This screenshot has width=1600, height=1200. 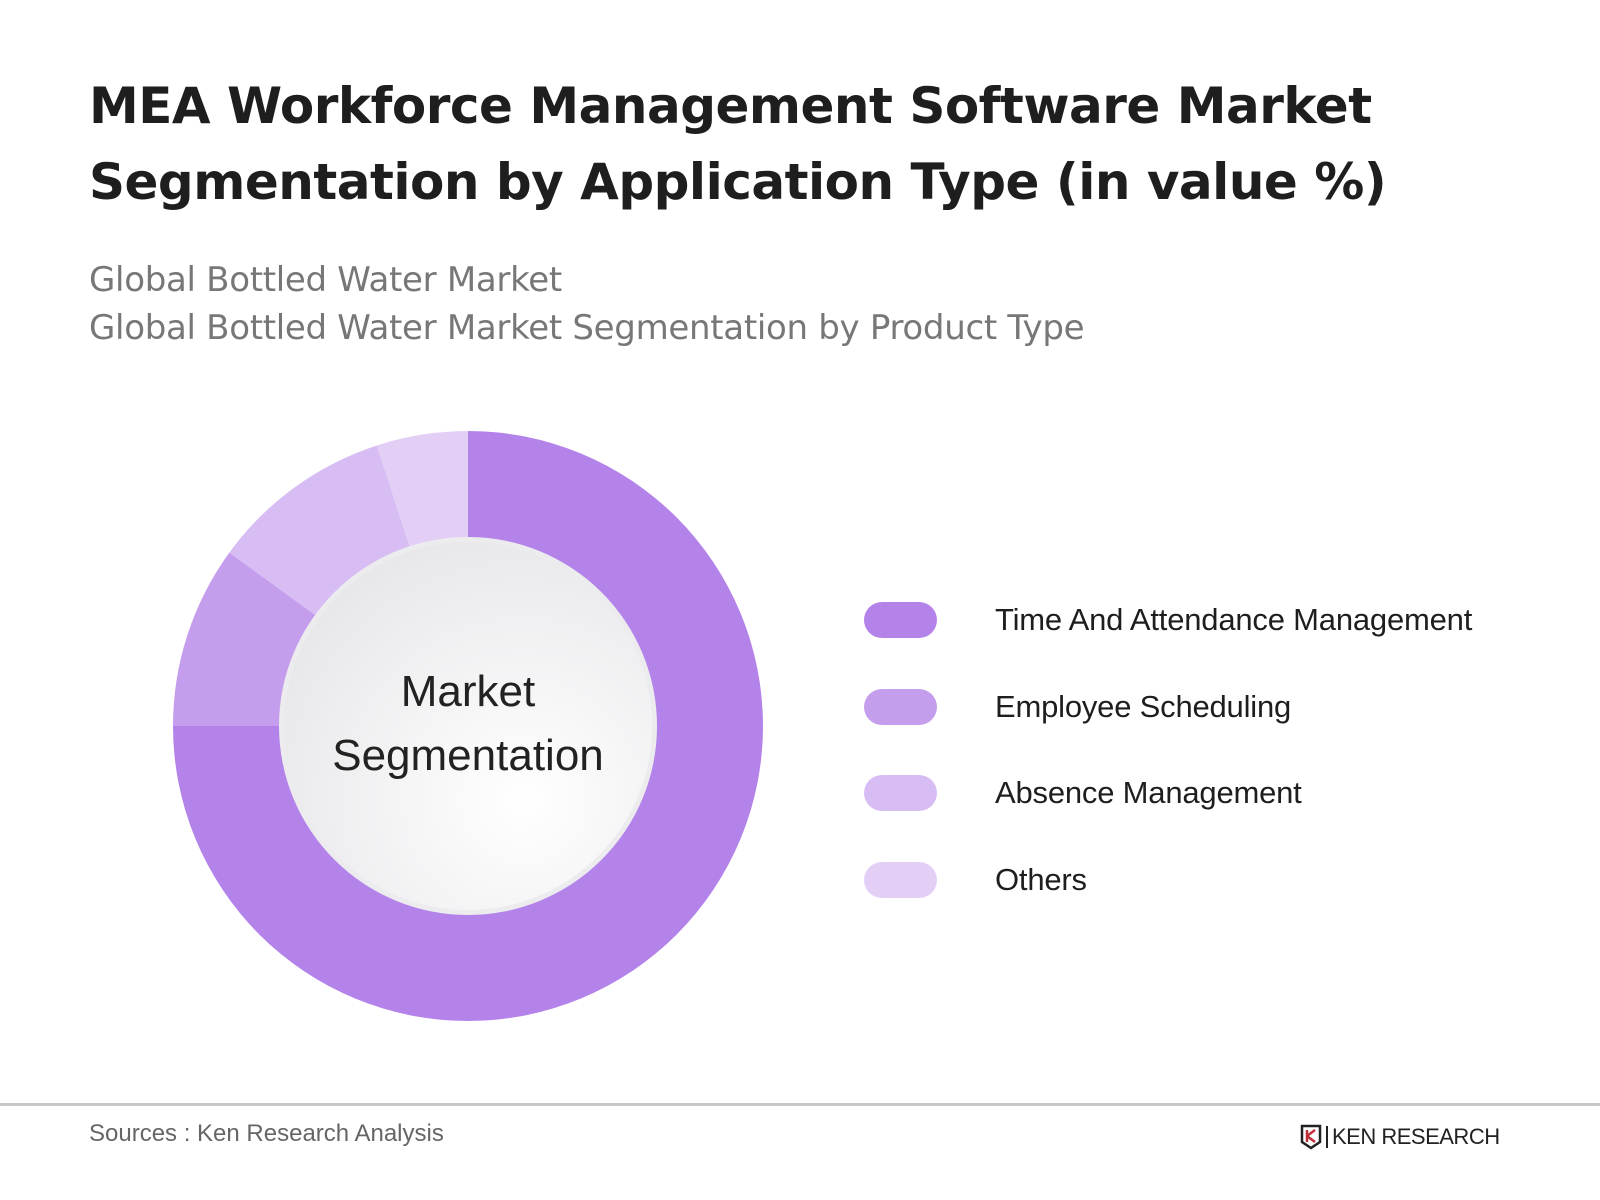 I want to click on legend-item: Absence Management, so click(x=1083, y=793).